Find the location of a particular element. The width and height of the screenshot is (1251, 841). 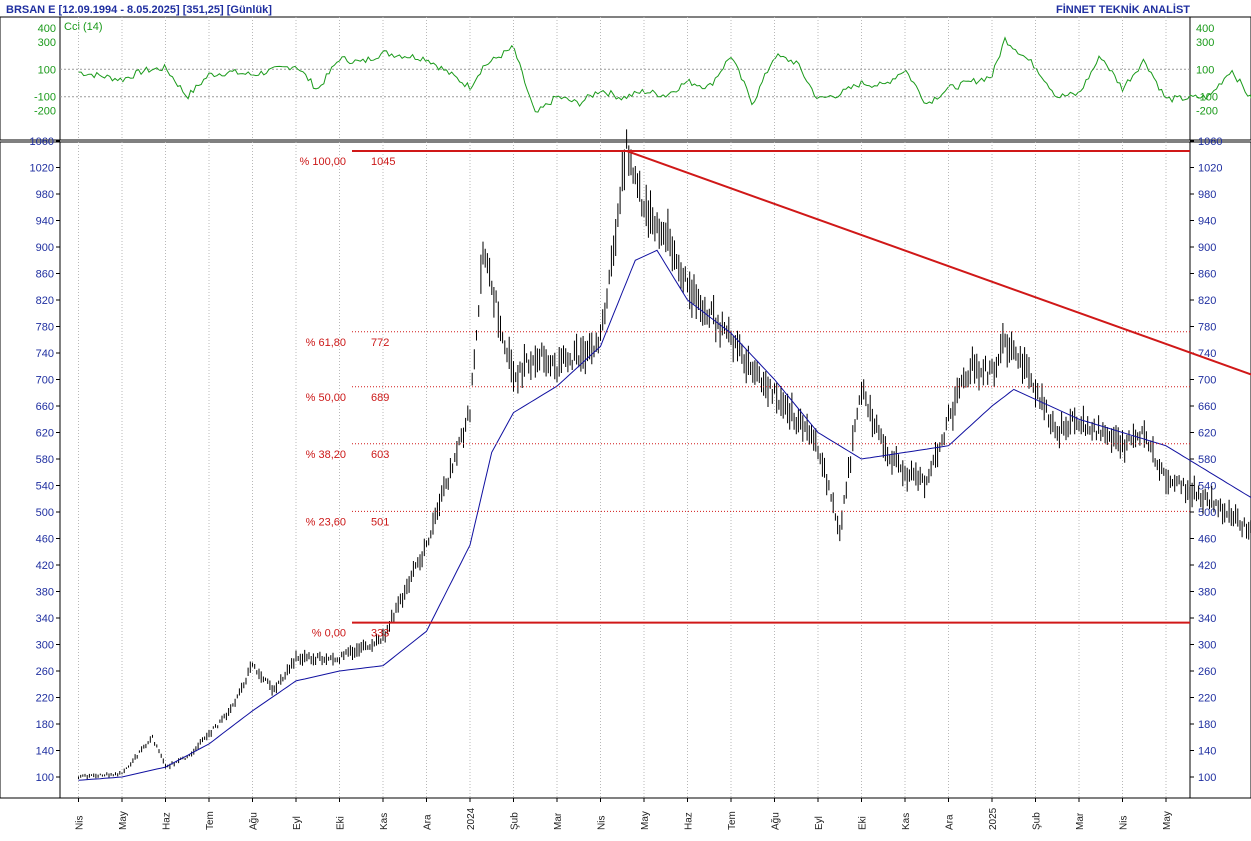

fib-level-value: 603 is located at coordinates (380, 455).